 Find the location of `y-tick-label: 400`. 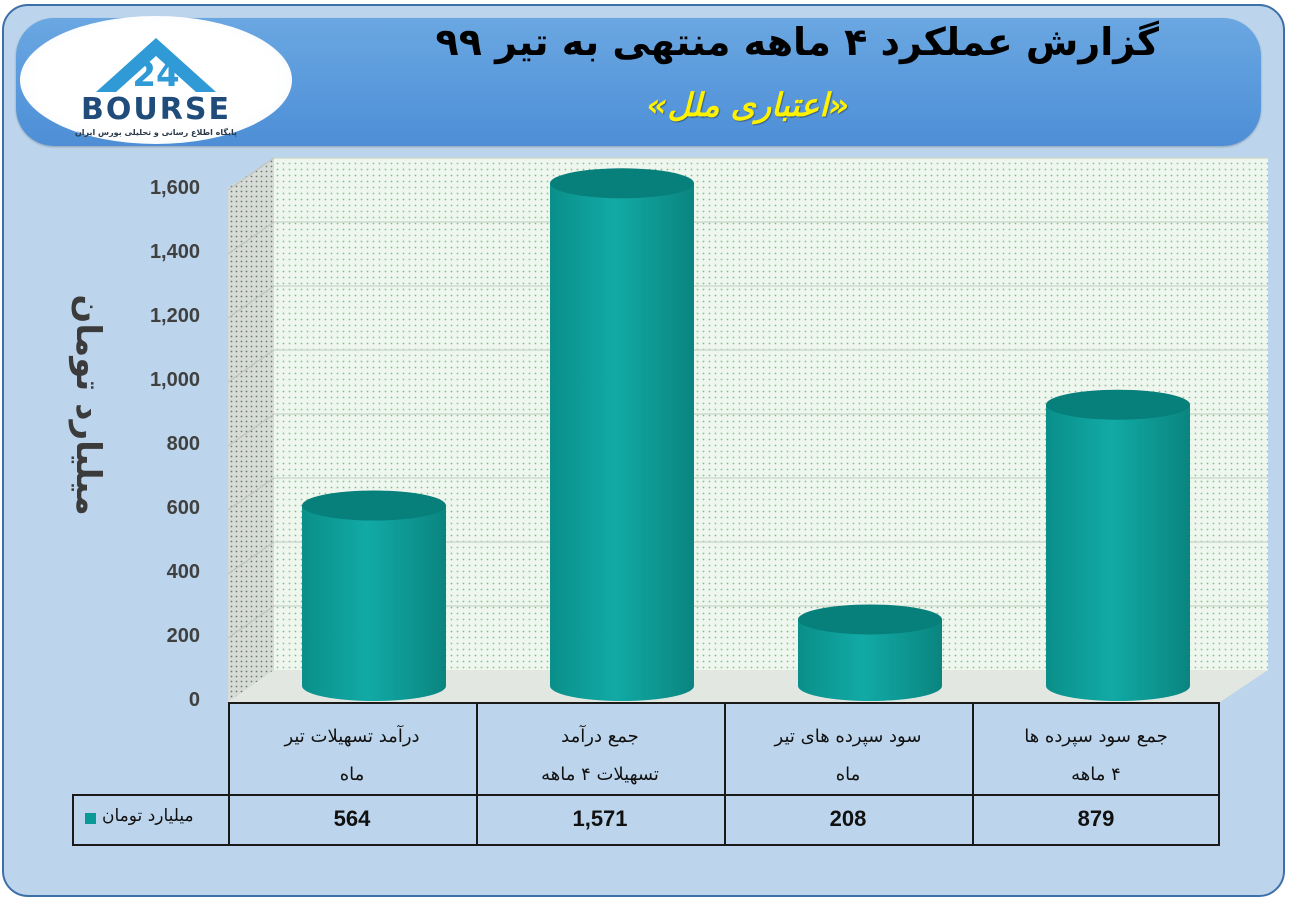

y-tick-label: 400 is located at coordinates (183, 572).